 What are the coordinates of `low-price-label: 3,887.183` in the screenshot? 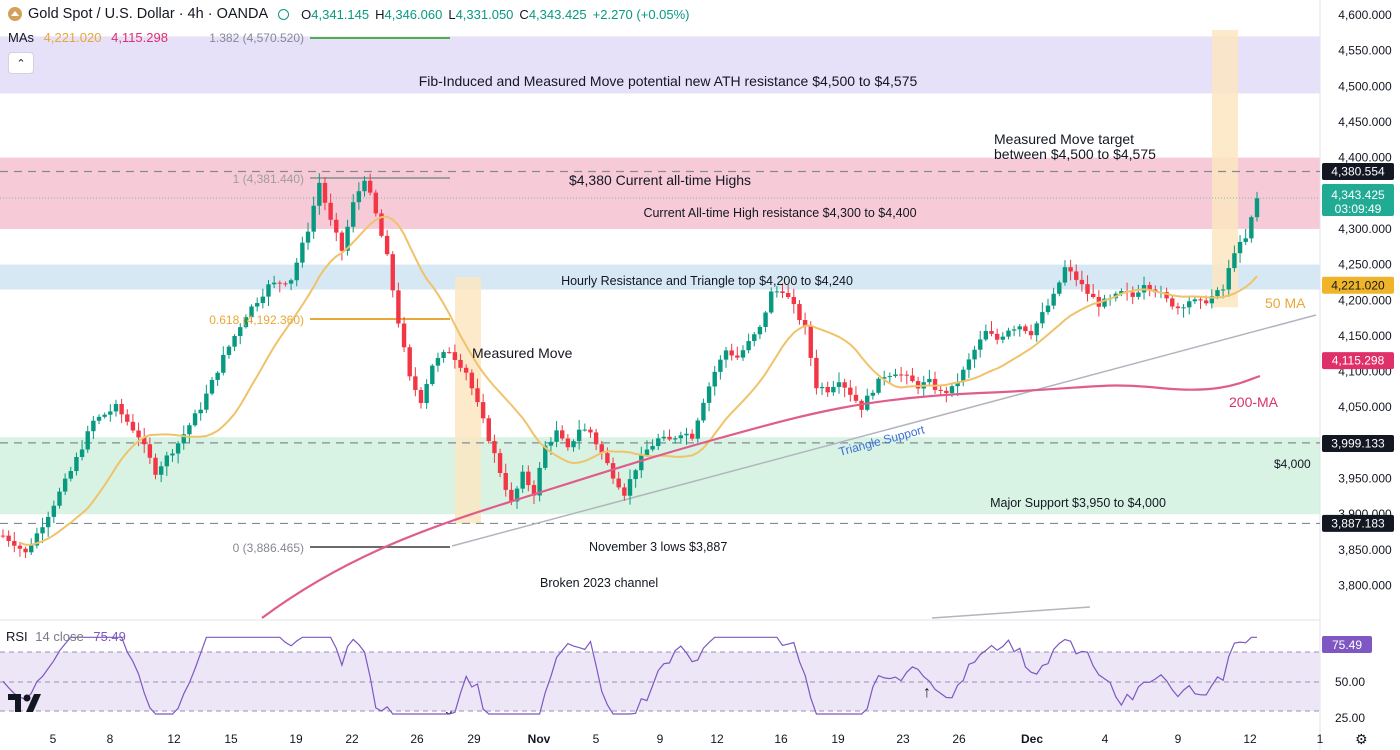 It's located at (1358, 523).